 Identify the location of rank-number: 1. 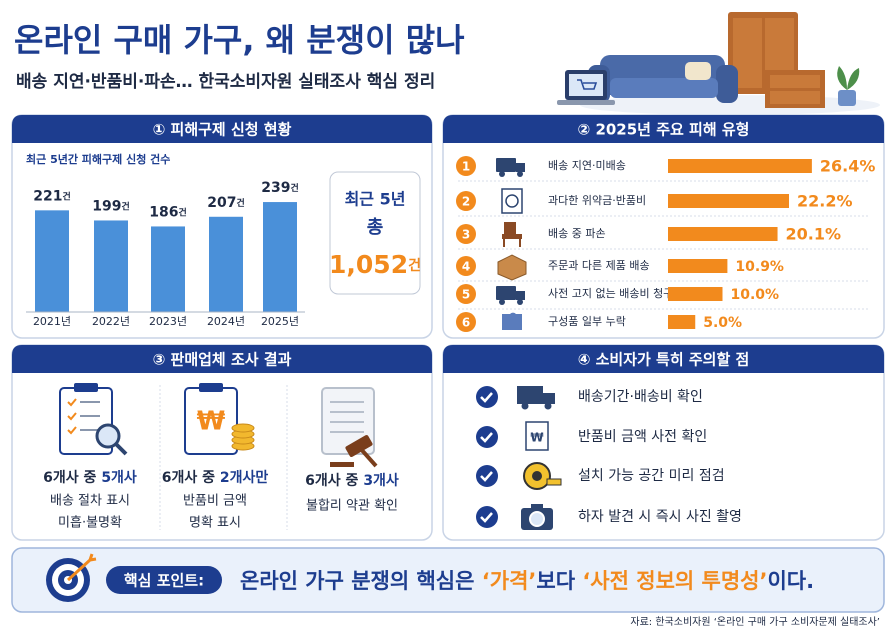
(466, 167).